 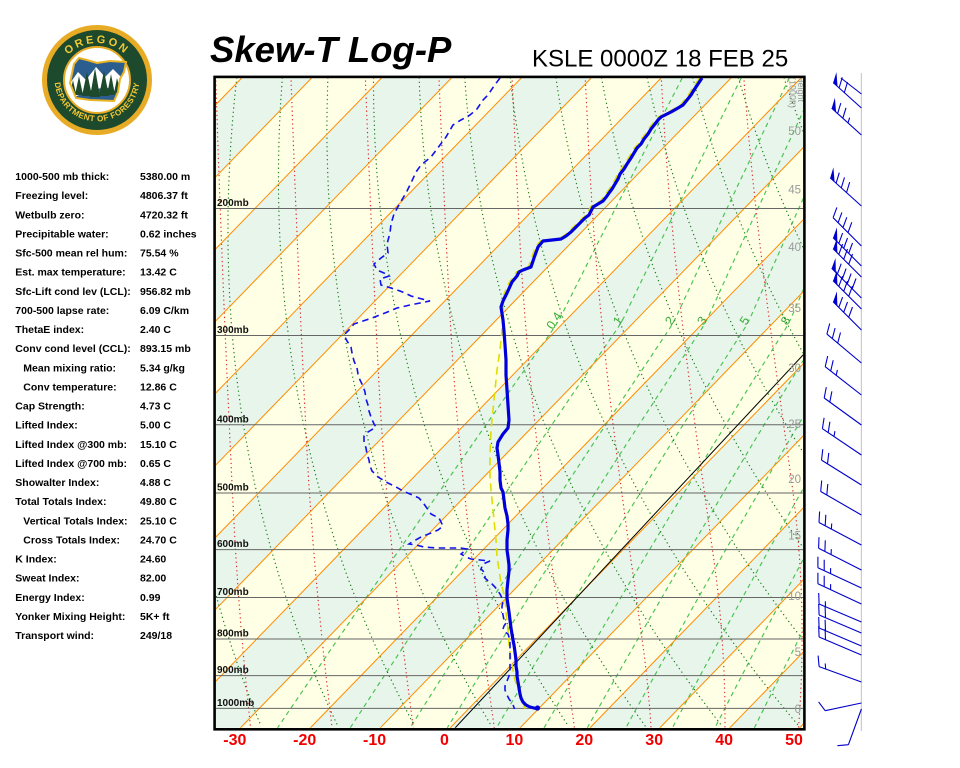 What do you see at coordinates (47, 579) in the screenshot?
I see `svg-text: Sweat Index:` at bounding box center [47, 579].